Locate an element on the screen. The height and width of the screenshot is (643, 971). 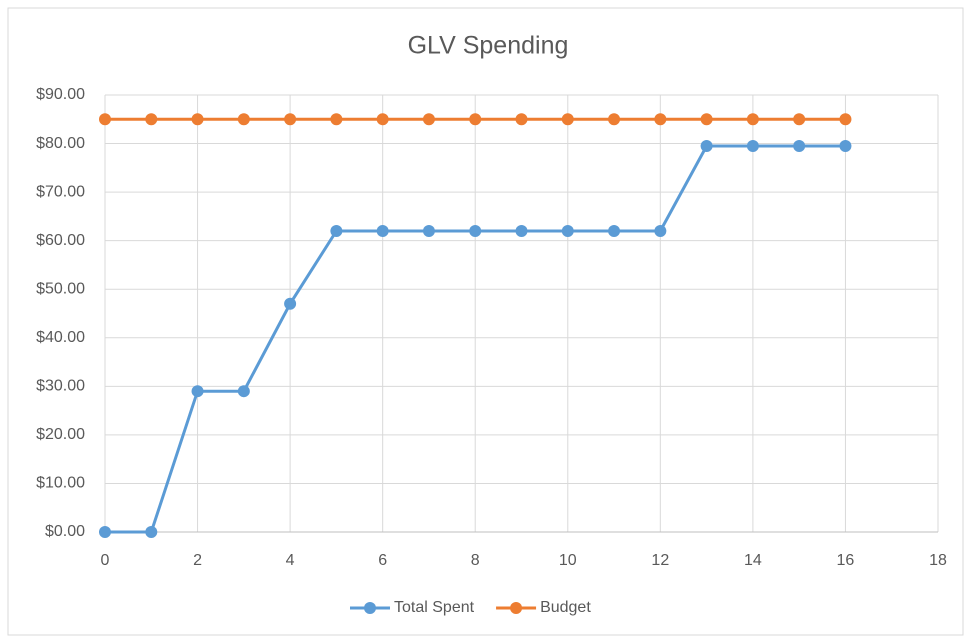
x-tick-label: 14 is located at coordinates (753, 560).